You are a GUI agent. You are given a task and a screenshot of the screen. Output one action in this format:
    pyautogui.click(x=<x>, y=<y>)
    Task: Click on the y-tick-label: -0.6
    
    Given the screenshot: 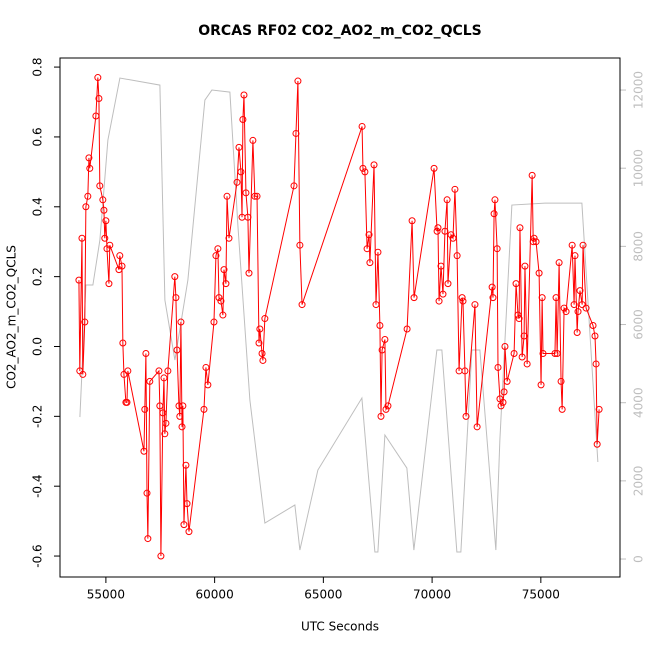 What is the action you would take?
    pyautogui.click(x=38, y=555)
    